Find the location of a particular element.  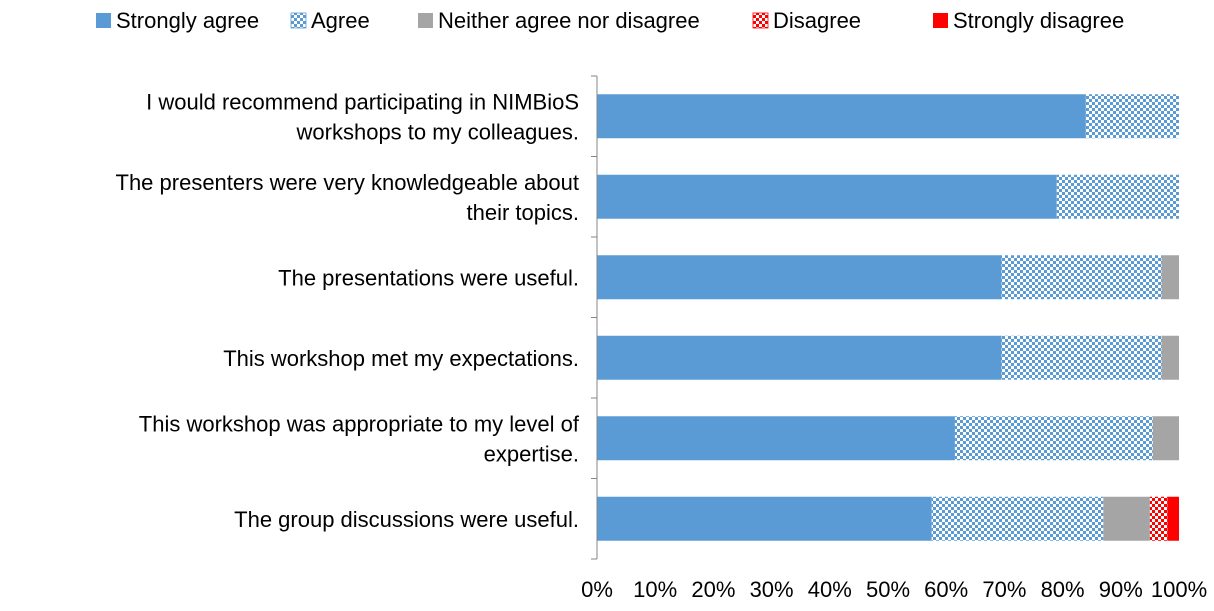

category-label-line: expertise. is located at coordinates (531, 453).